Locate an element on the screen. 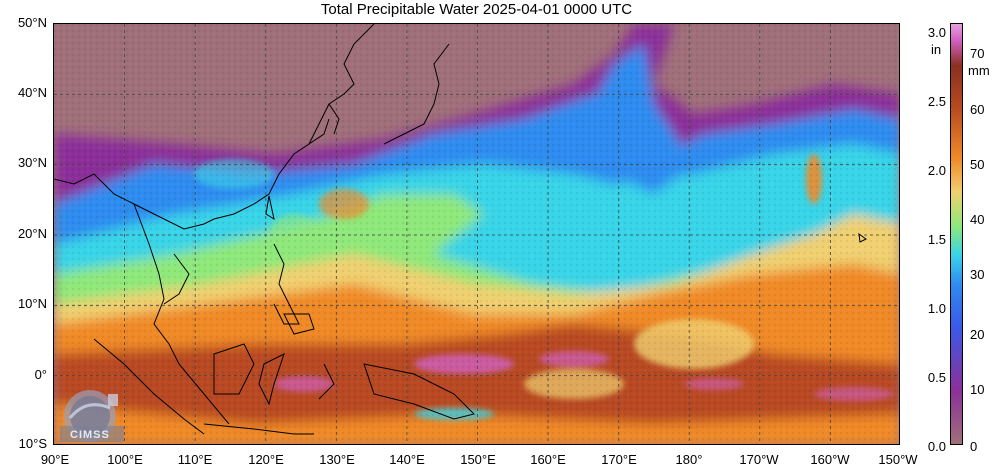  lon-label-180: 180° is located at coordinates (689, 459).